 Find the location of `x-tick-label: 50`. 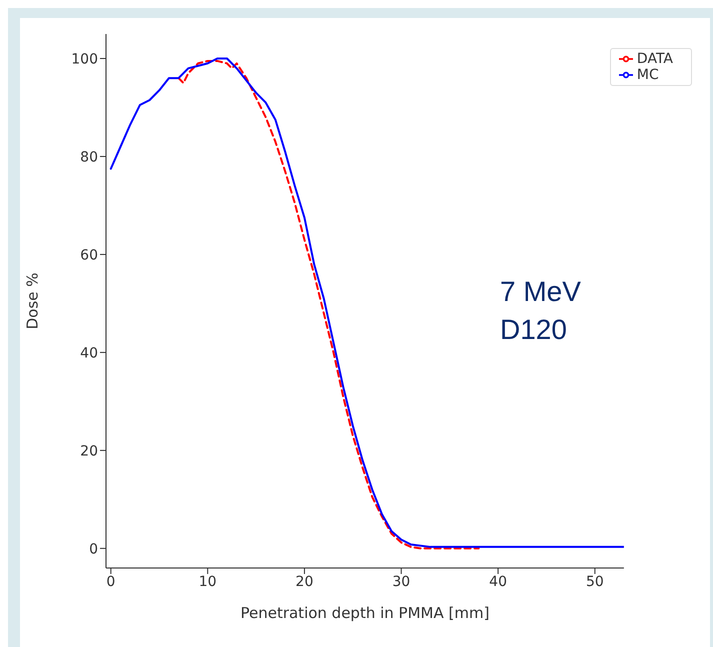

x-tick-label: 50 is located at coordinates (595, 582).